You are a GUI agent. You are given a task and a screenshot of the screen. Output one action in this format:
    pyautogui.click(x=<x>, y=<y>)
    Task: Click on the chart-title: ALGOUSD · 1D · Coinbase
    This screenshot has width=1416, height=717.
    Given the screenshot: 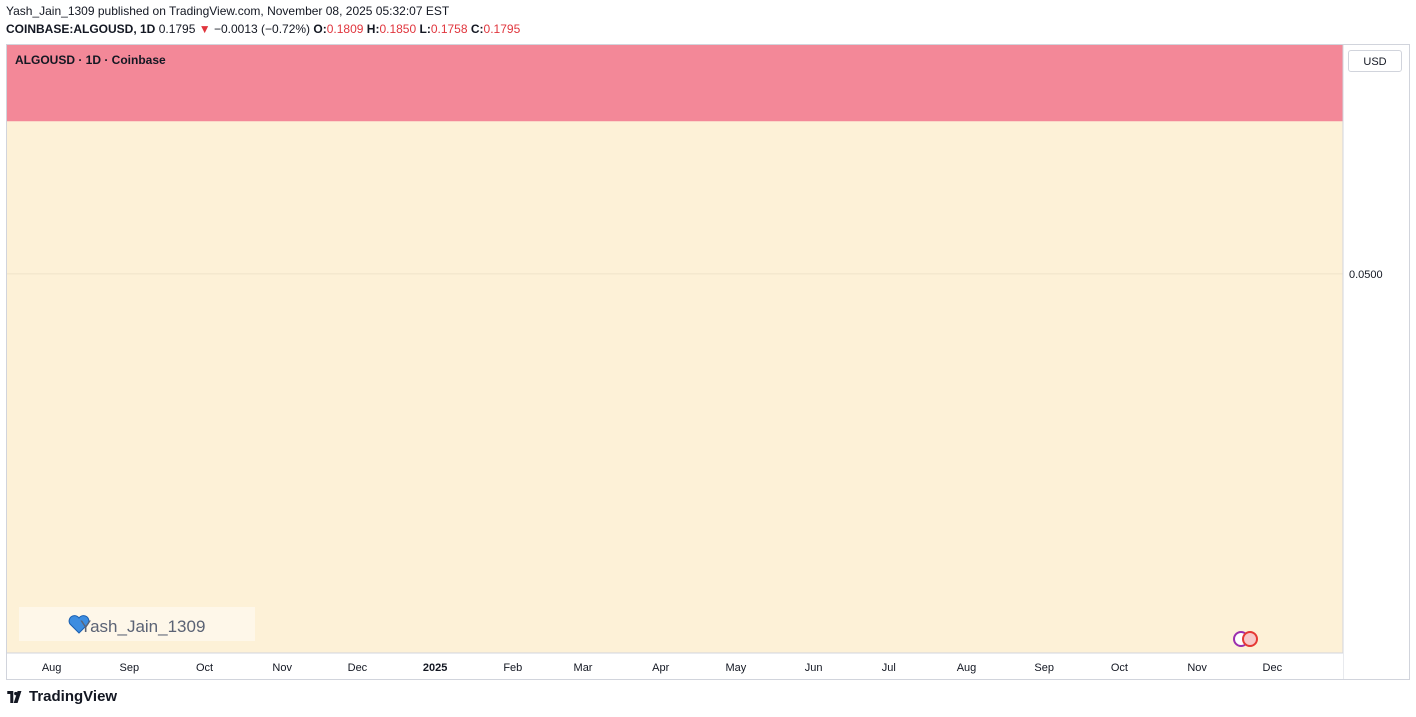 What is the action you would take?
    pyautogui.click(x=90, y=60)
    